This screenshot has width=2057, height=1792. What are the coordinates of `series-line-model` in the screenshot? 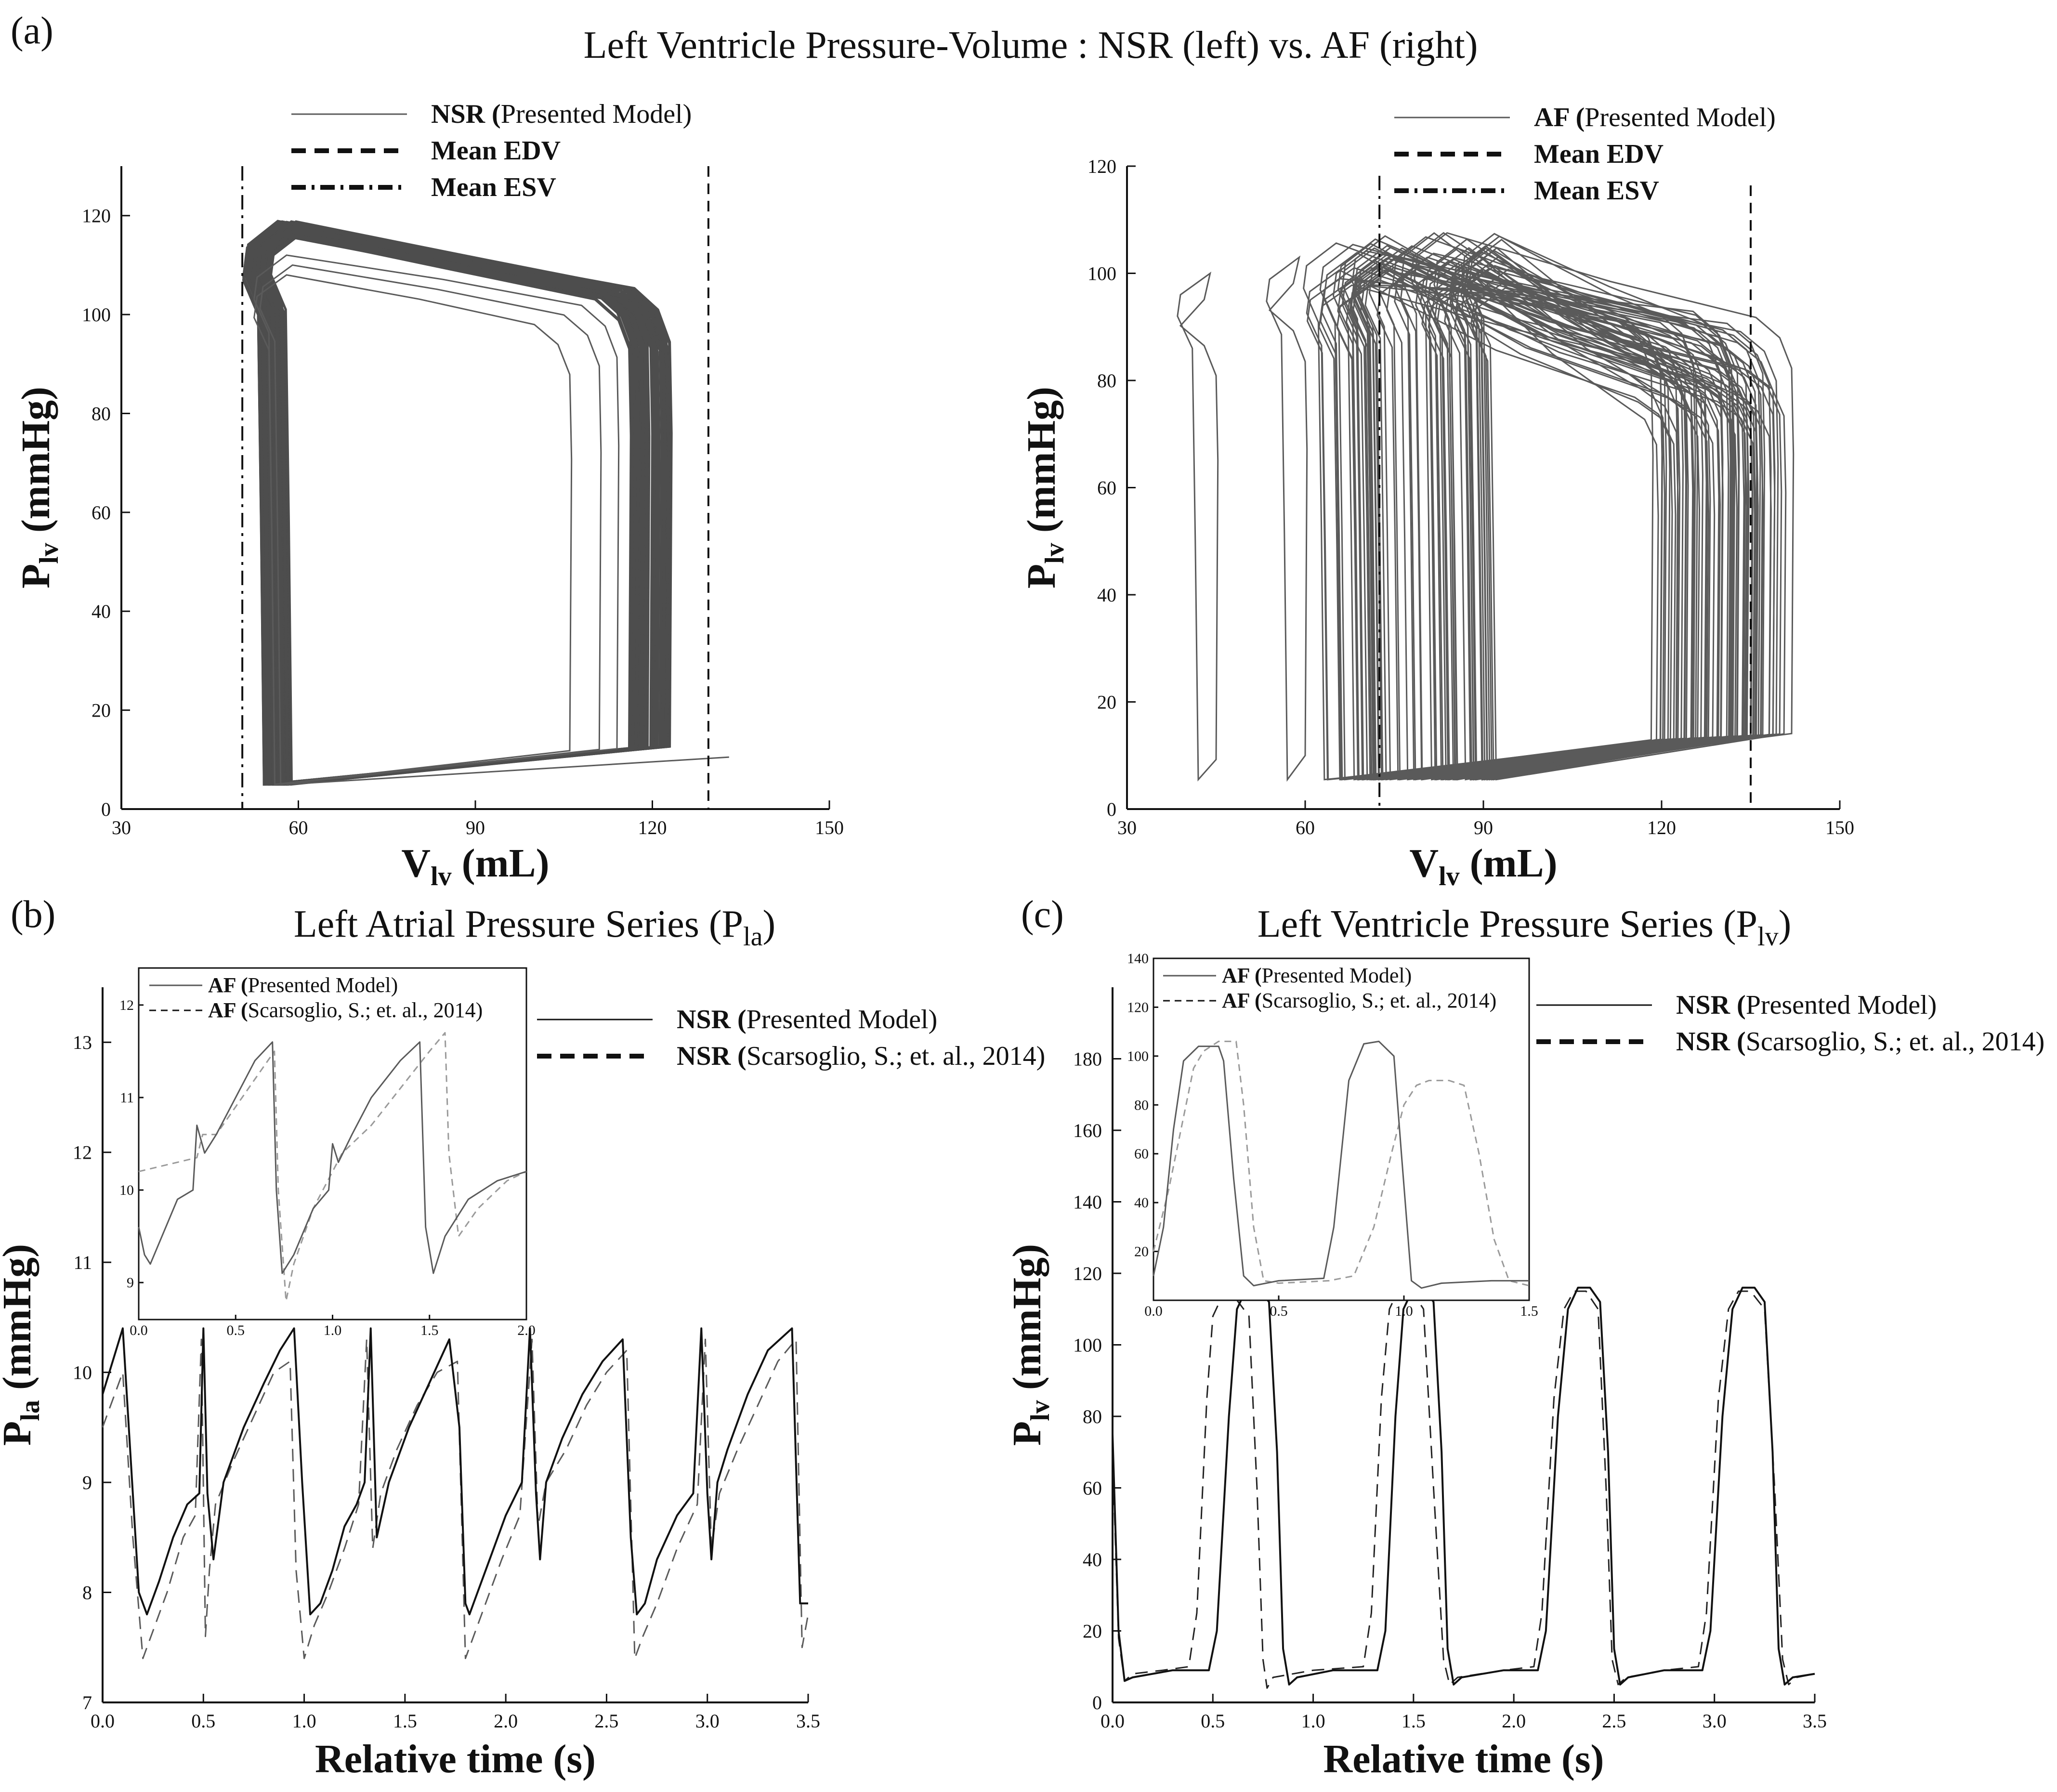 It's located at (455, 1471).